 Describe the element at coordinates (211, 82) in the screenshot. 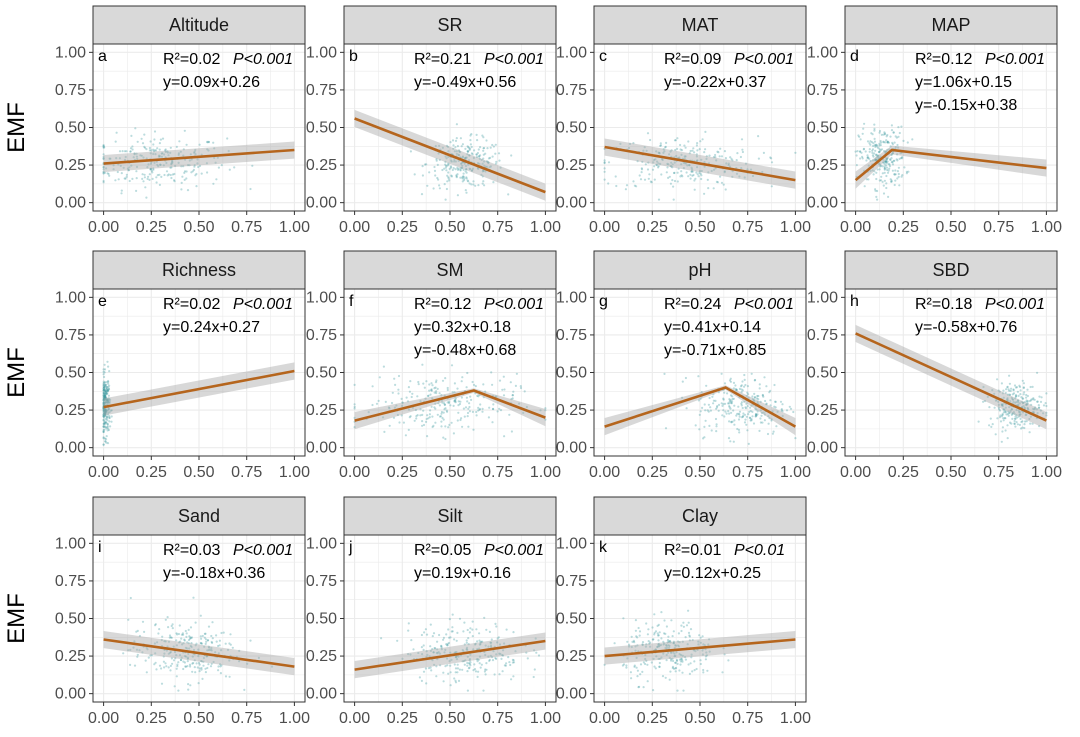

I see `equation-label: y=0.09x+0.26` at that location.